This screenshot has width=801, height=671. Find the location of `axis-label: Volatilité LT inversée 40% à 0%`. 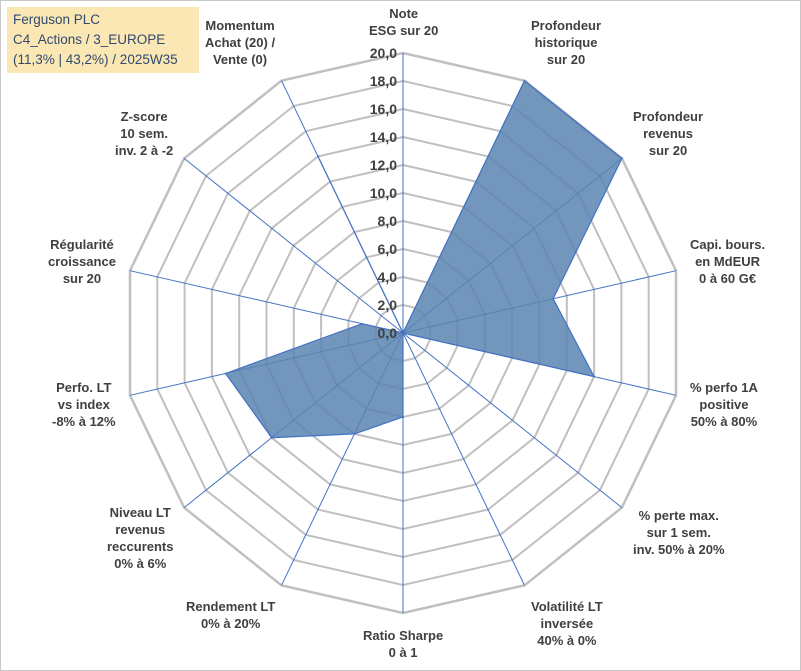

axis-label: Volatilité LT inversée 40% à 0% is located at coordinates (567, 623).